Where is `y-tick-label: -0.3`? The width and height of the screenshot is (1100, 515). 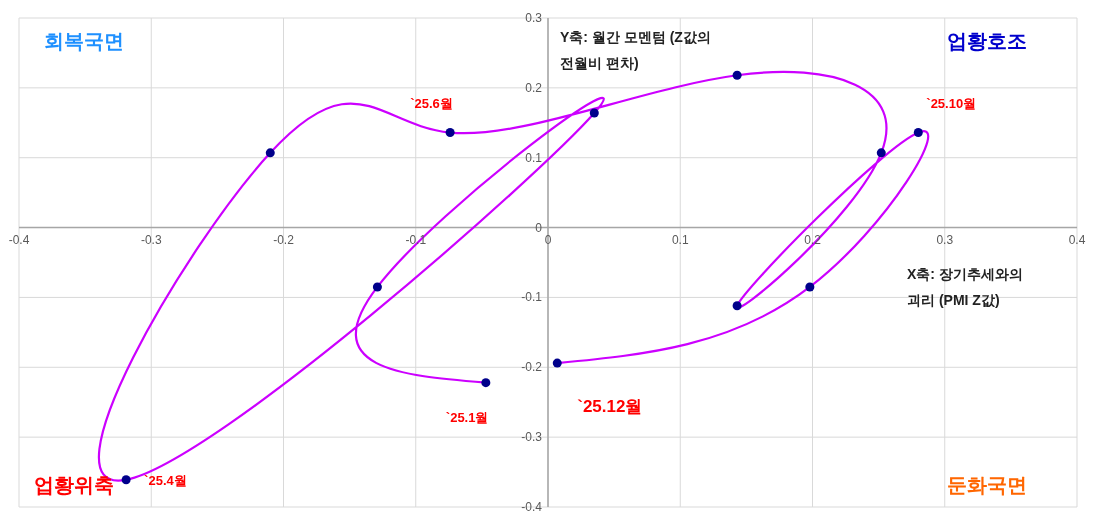 y-tick-label: -0.3 is located at coordinates (532, 437).